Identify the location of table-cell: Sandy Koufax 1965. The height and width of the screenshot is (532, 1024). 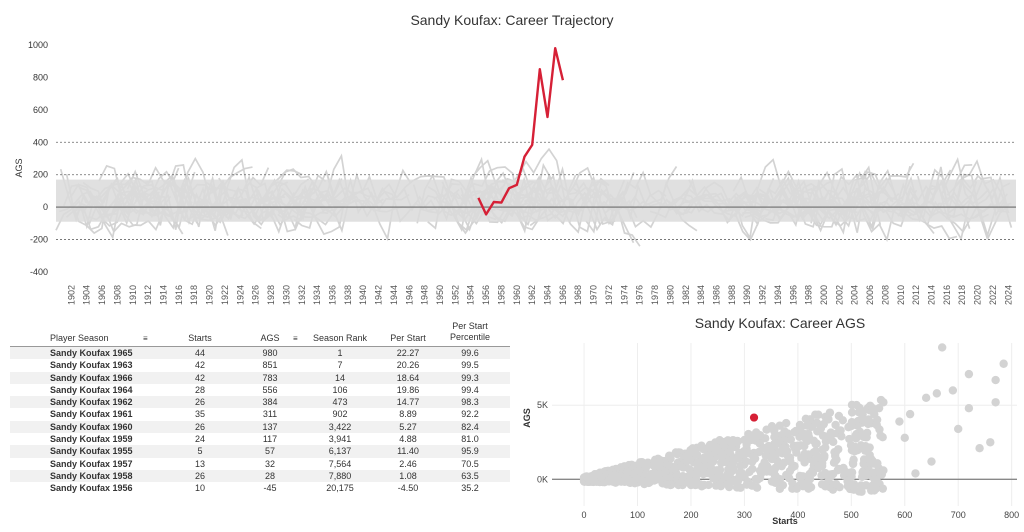
(91, 353).